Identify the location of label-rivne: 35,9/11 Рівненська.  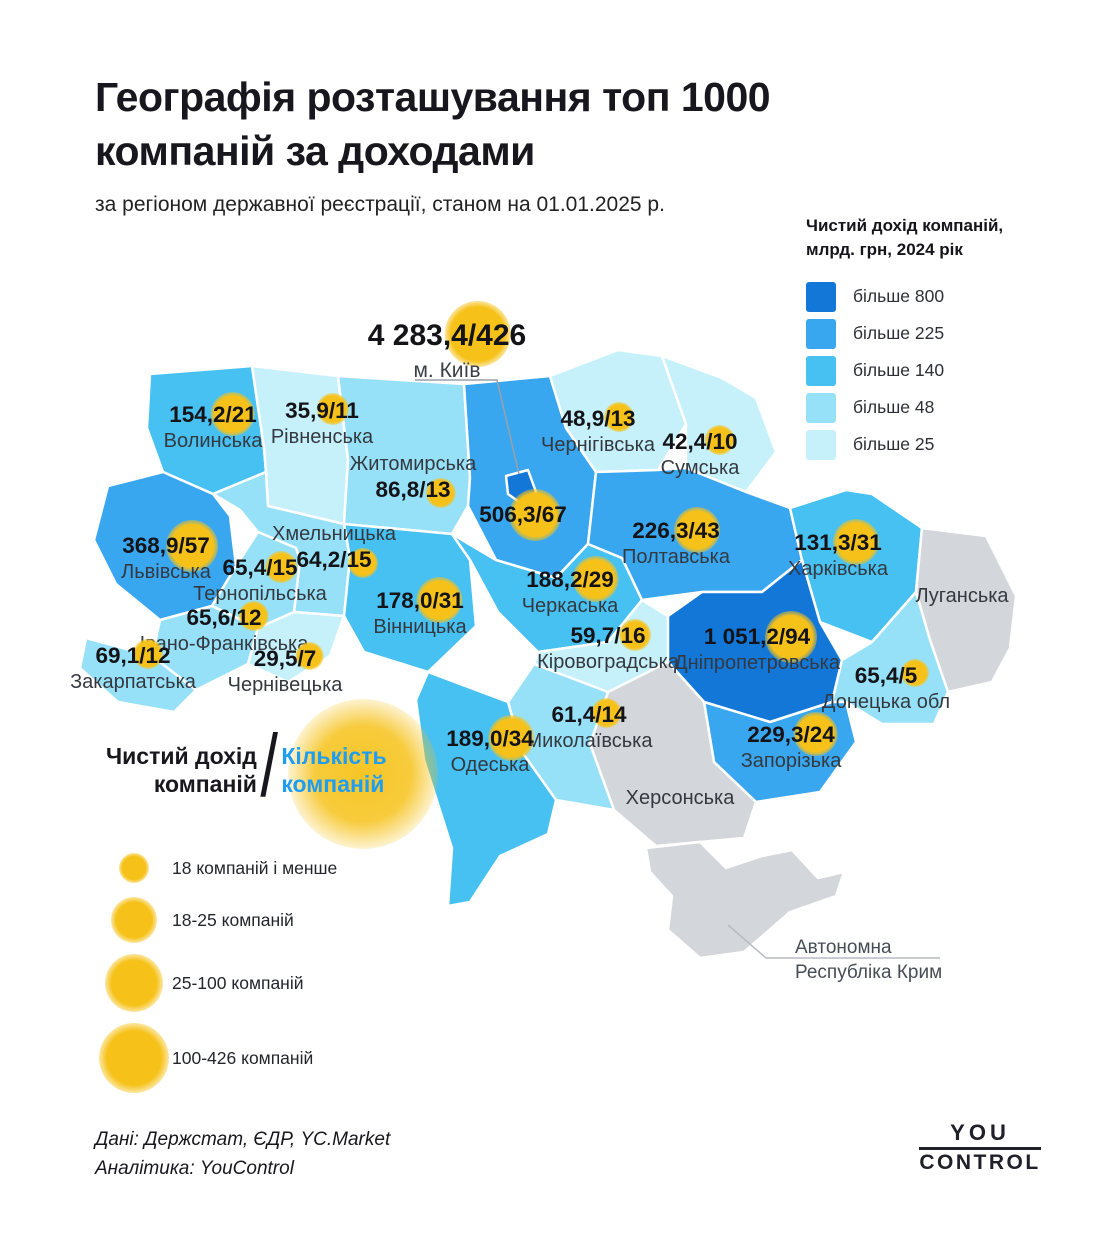
(322, 421).